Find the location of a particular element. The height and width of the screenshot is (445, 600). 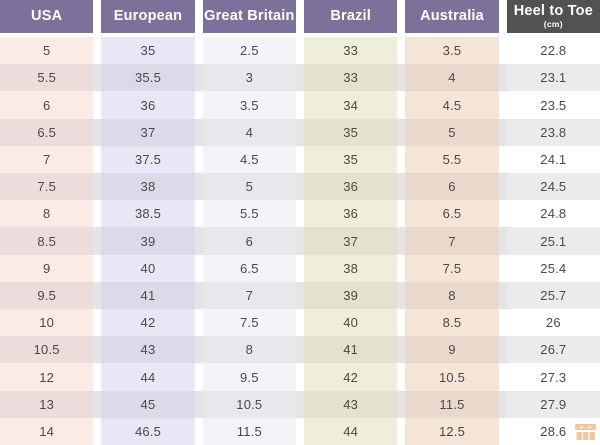

cell-european: 43 is located at coordinates (148, 350).